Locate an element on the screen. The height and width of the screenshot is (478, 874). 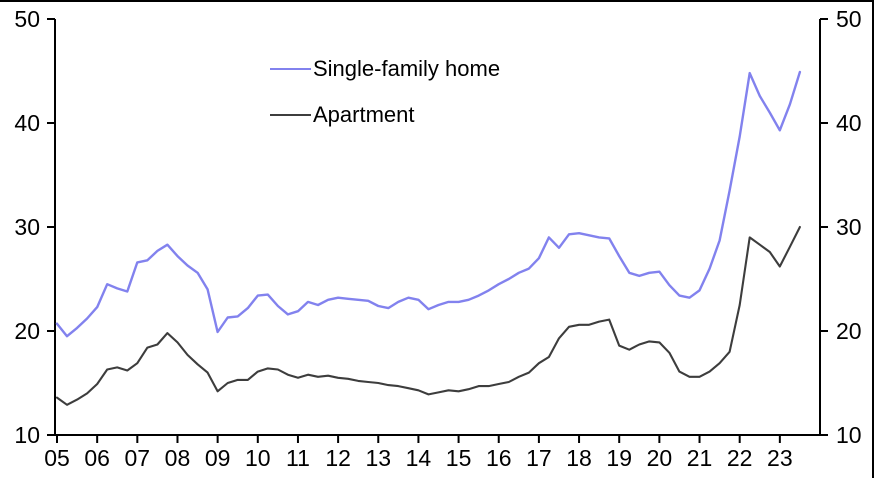
svg-text: 18 is located at coordinates (579, 458).